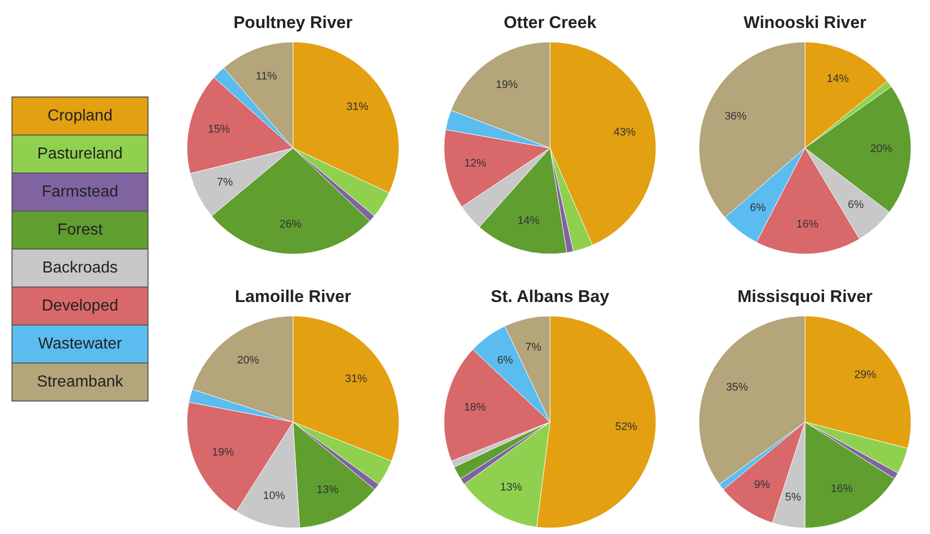 This screenshot has height=534, width=930. What do you see at coordinates (291, 224) in the screenshot?
I see `data-label: 26%` at bounding box center [291, 224].